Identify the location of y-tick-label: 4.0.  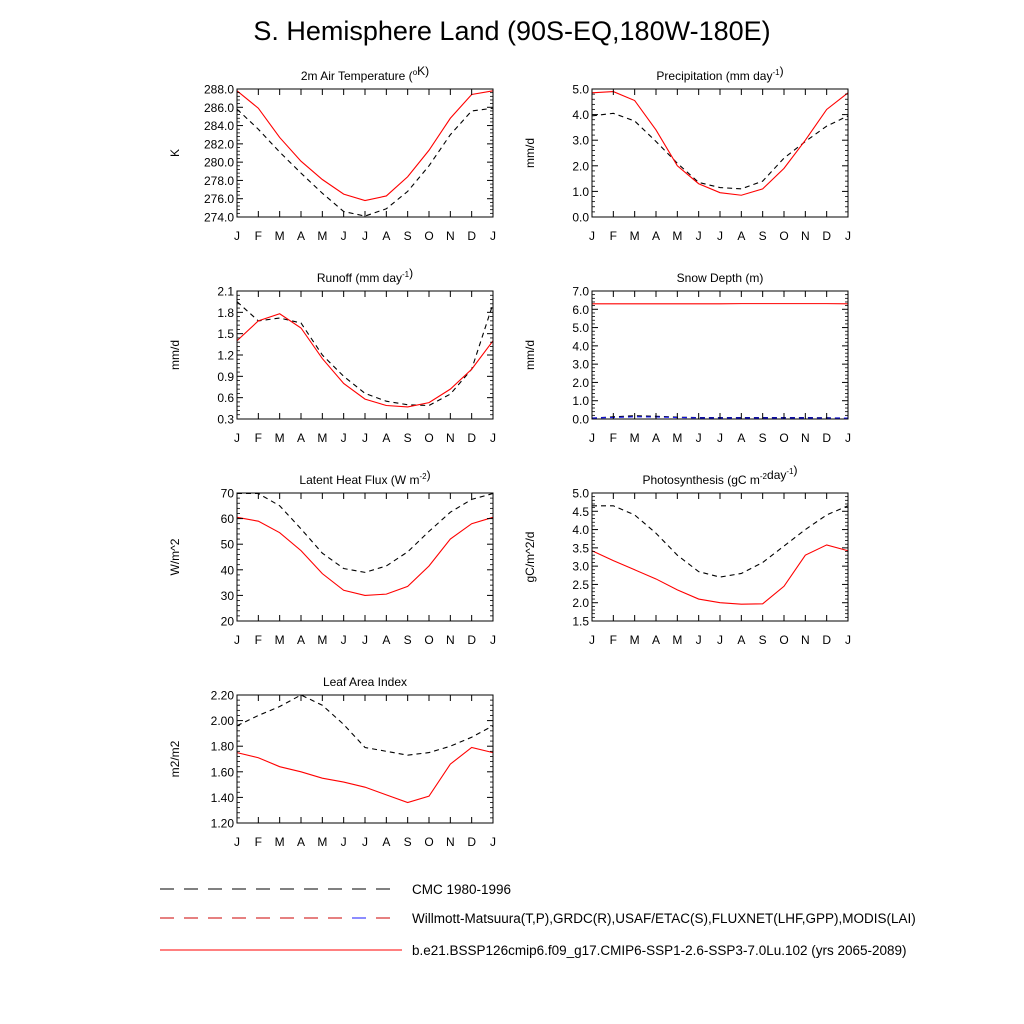
(580, 346).